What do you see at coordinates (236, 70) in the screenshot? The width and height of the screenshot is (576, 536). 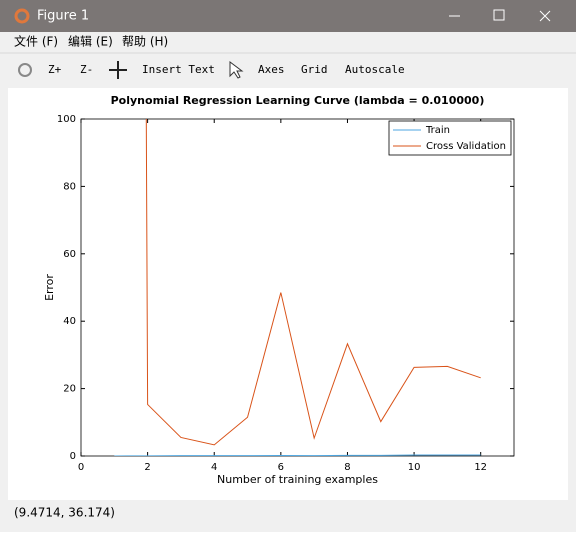 I see `select-icon` at bounding box center [236, 70].